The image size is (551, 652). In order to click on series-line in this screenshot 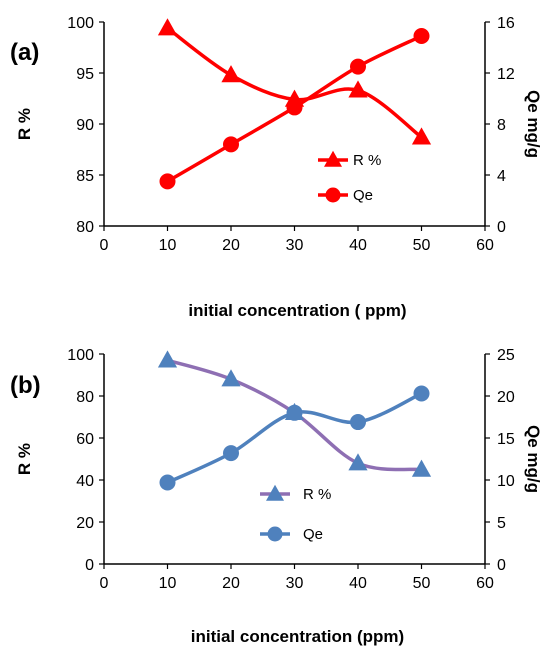, I will do `click(294, 82)`.